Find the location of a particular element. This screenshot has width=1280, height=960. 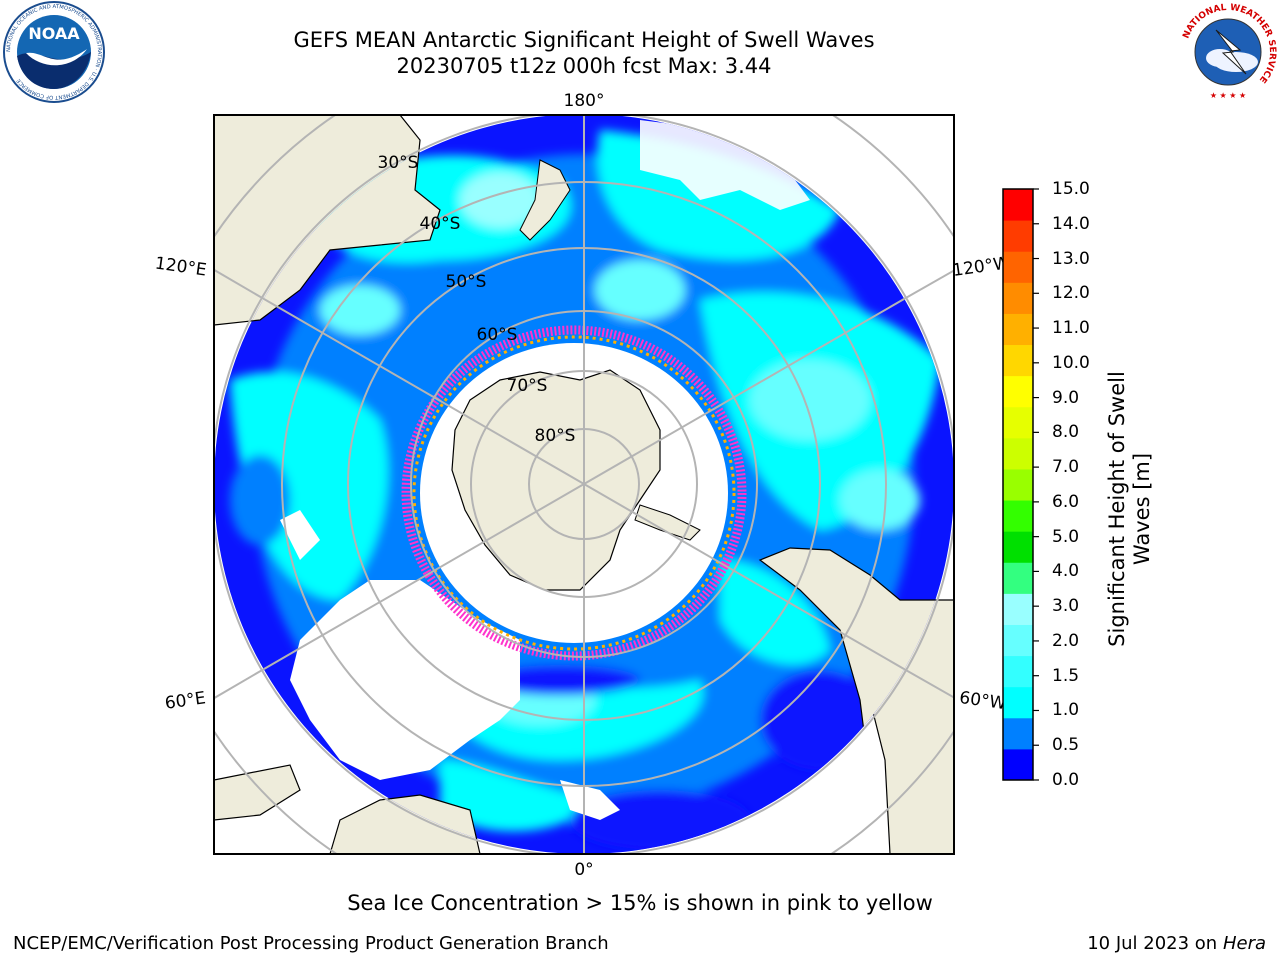

antarctica-land is located at coordinates (556, 480).